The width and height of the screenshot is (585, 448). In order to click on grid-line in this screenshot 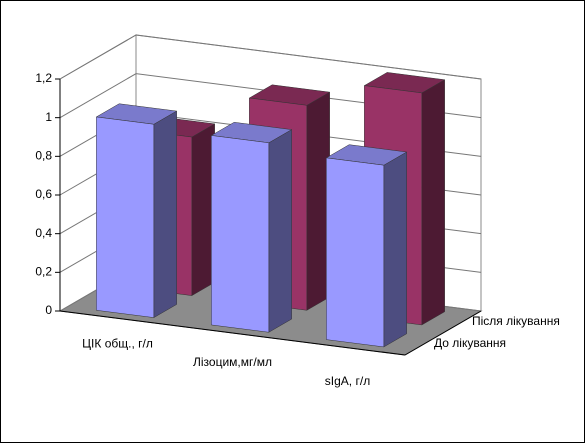, I will do `click(270, 57)`.